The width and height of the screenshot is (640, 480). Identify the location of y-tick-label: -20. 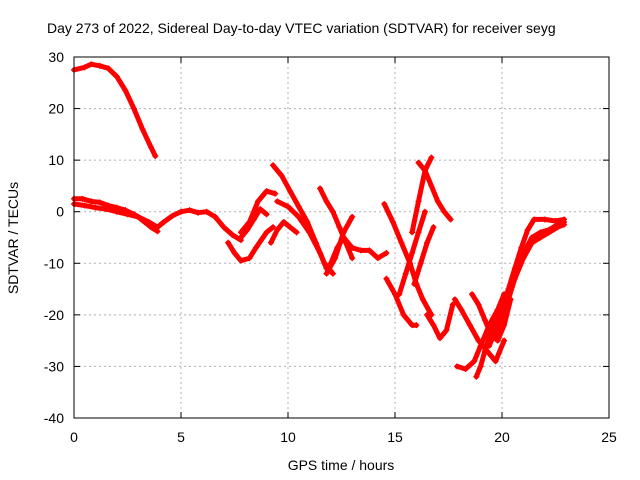
(54, 315).